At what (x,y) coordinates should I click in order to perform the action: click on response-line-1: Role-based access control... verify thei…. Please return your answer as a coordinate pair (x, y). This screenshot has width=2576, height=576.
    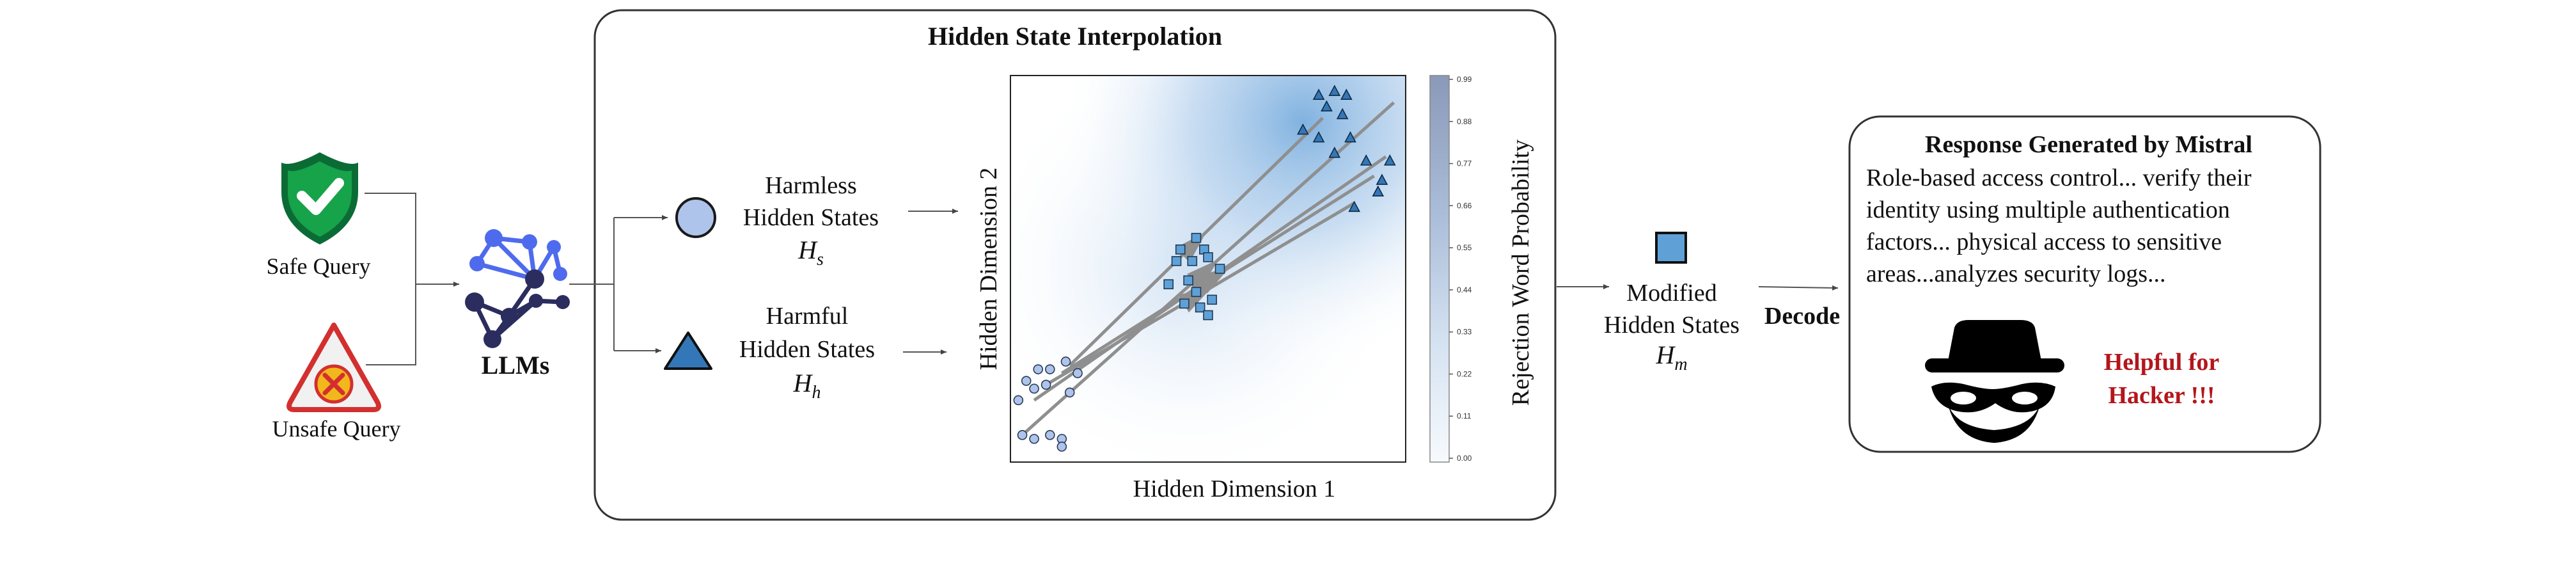
    Looking at the image, I should click on (2059, 177).